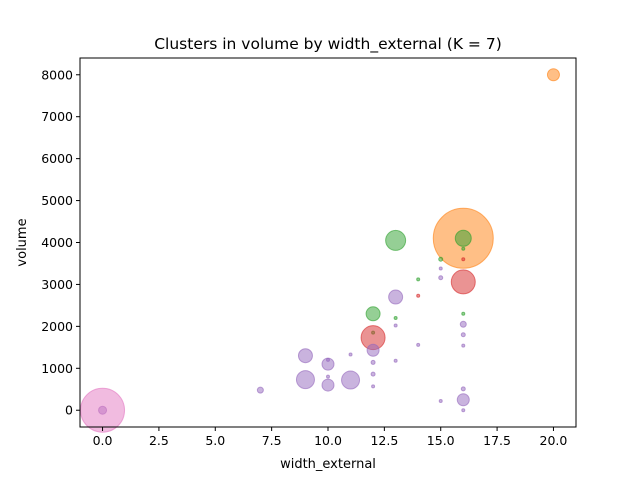 This screenshot has height=480, width=640. I want to click on y-tick-label: 7000, so click(57, 116).